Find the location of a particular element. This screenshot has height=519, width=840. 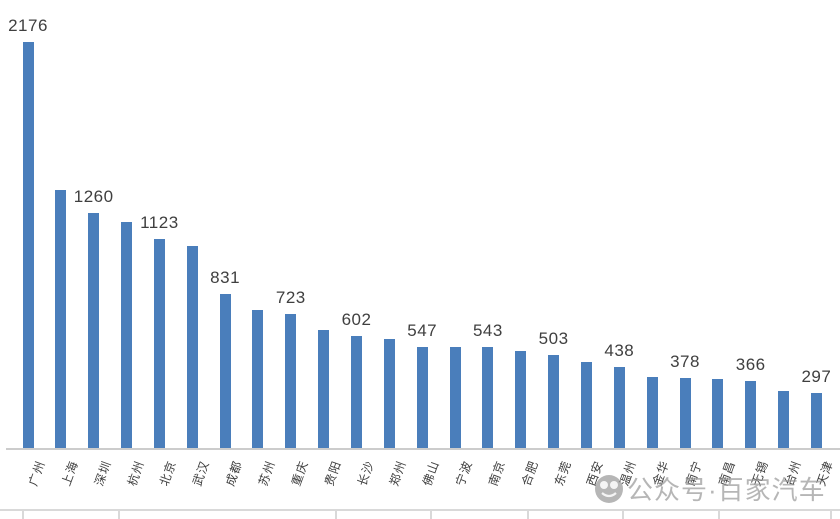

data-label-南宁: 378 is located at coordinates (685, 362).